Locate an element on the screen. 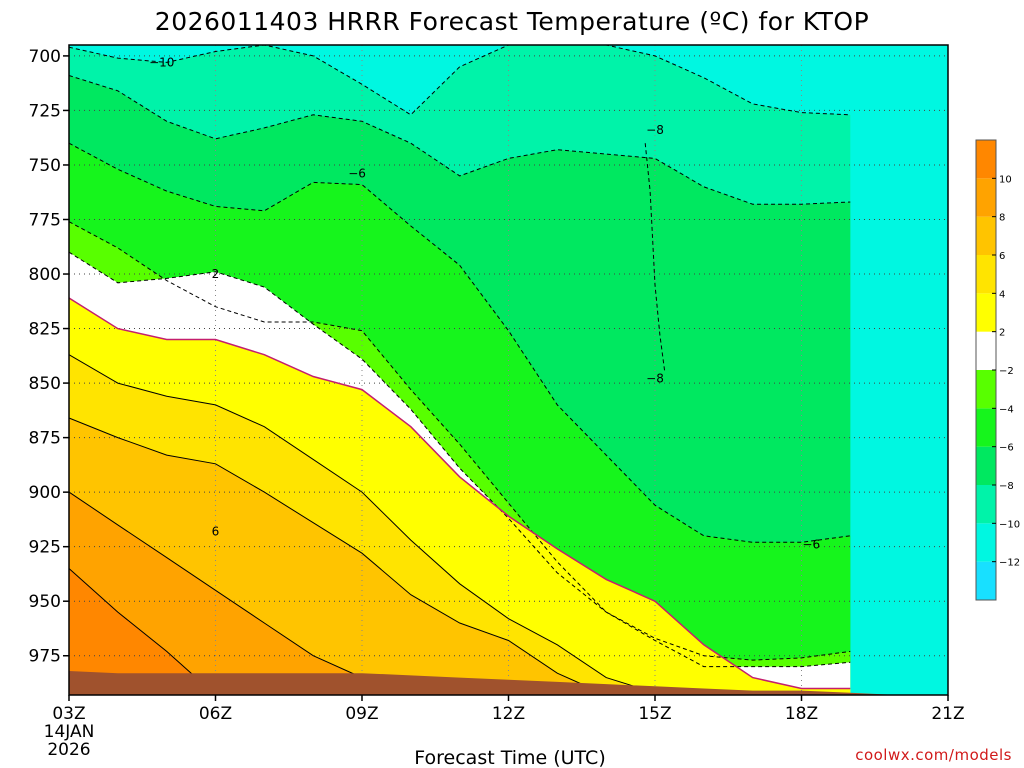  x-tick-label-21Z: 21Z is located at coordinates (947, 714).